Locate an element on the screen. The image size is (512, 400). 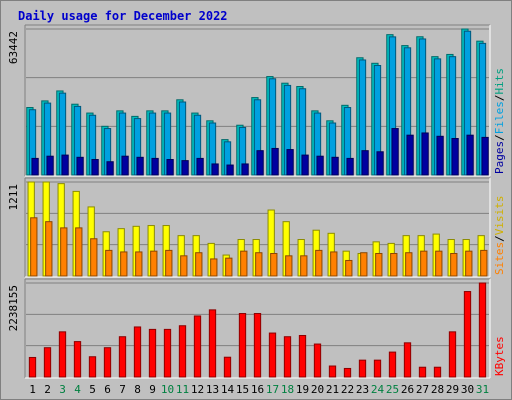
x-tick-label-day-24: 24 is located at coordinates (378, 389).